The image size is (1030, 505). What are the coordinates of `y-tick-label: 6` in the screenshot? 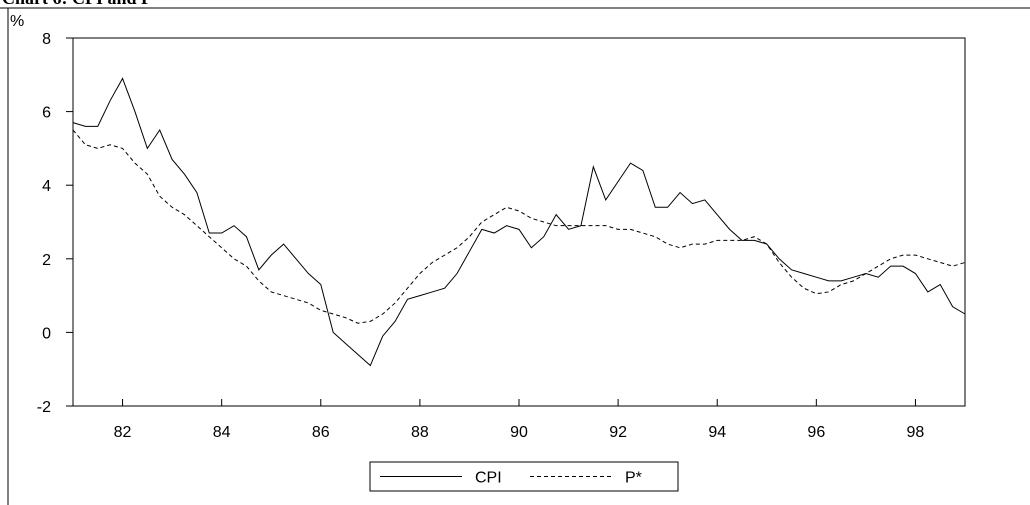 It's located at (46, 113).